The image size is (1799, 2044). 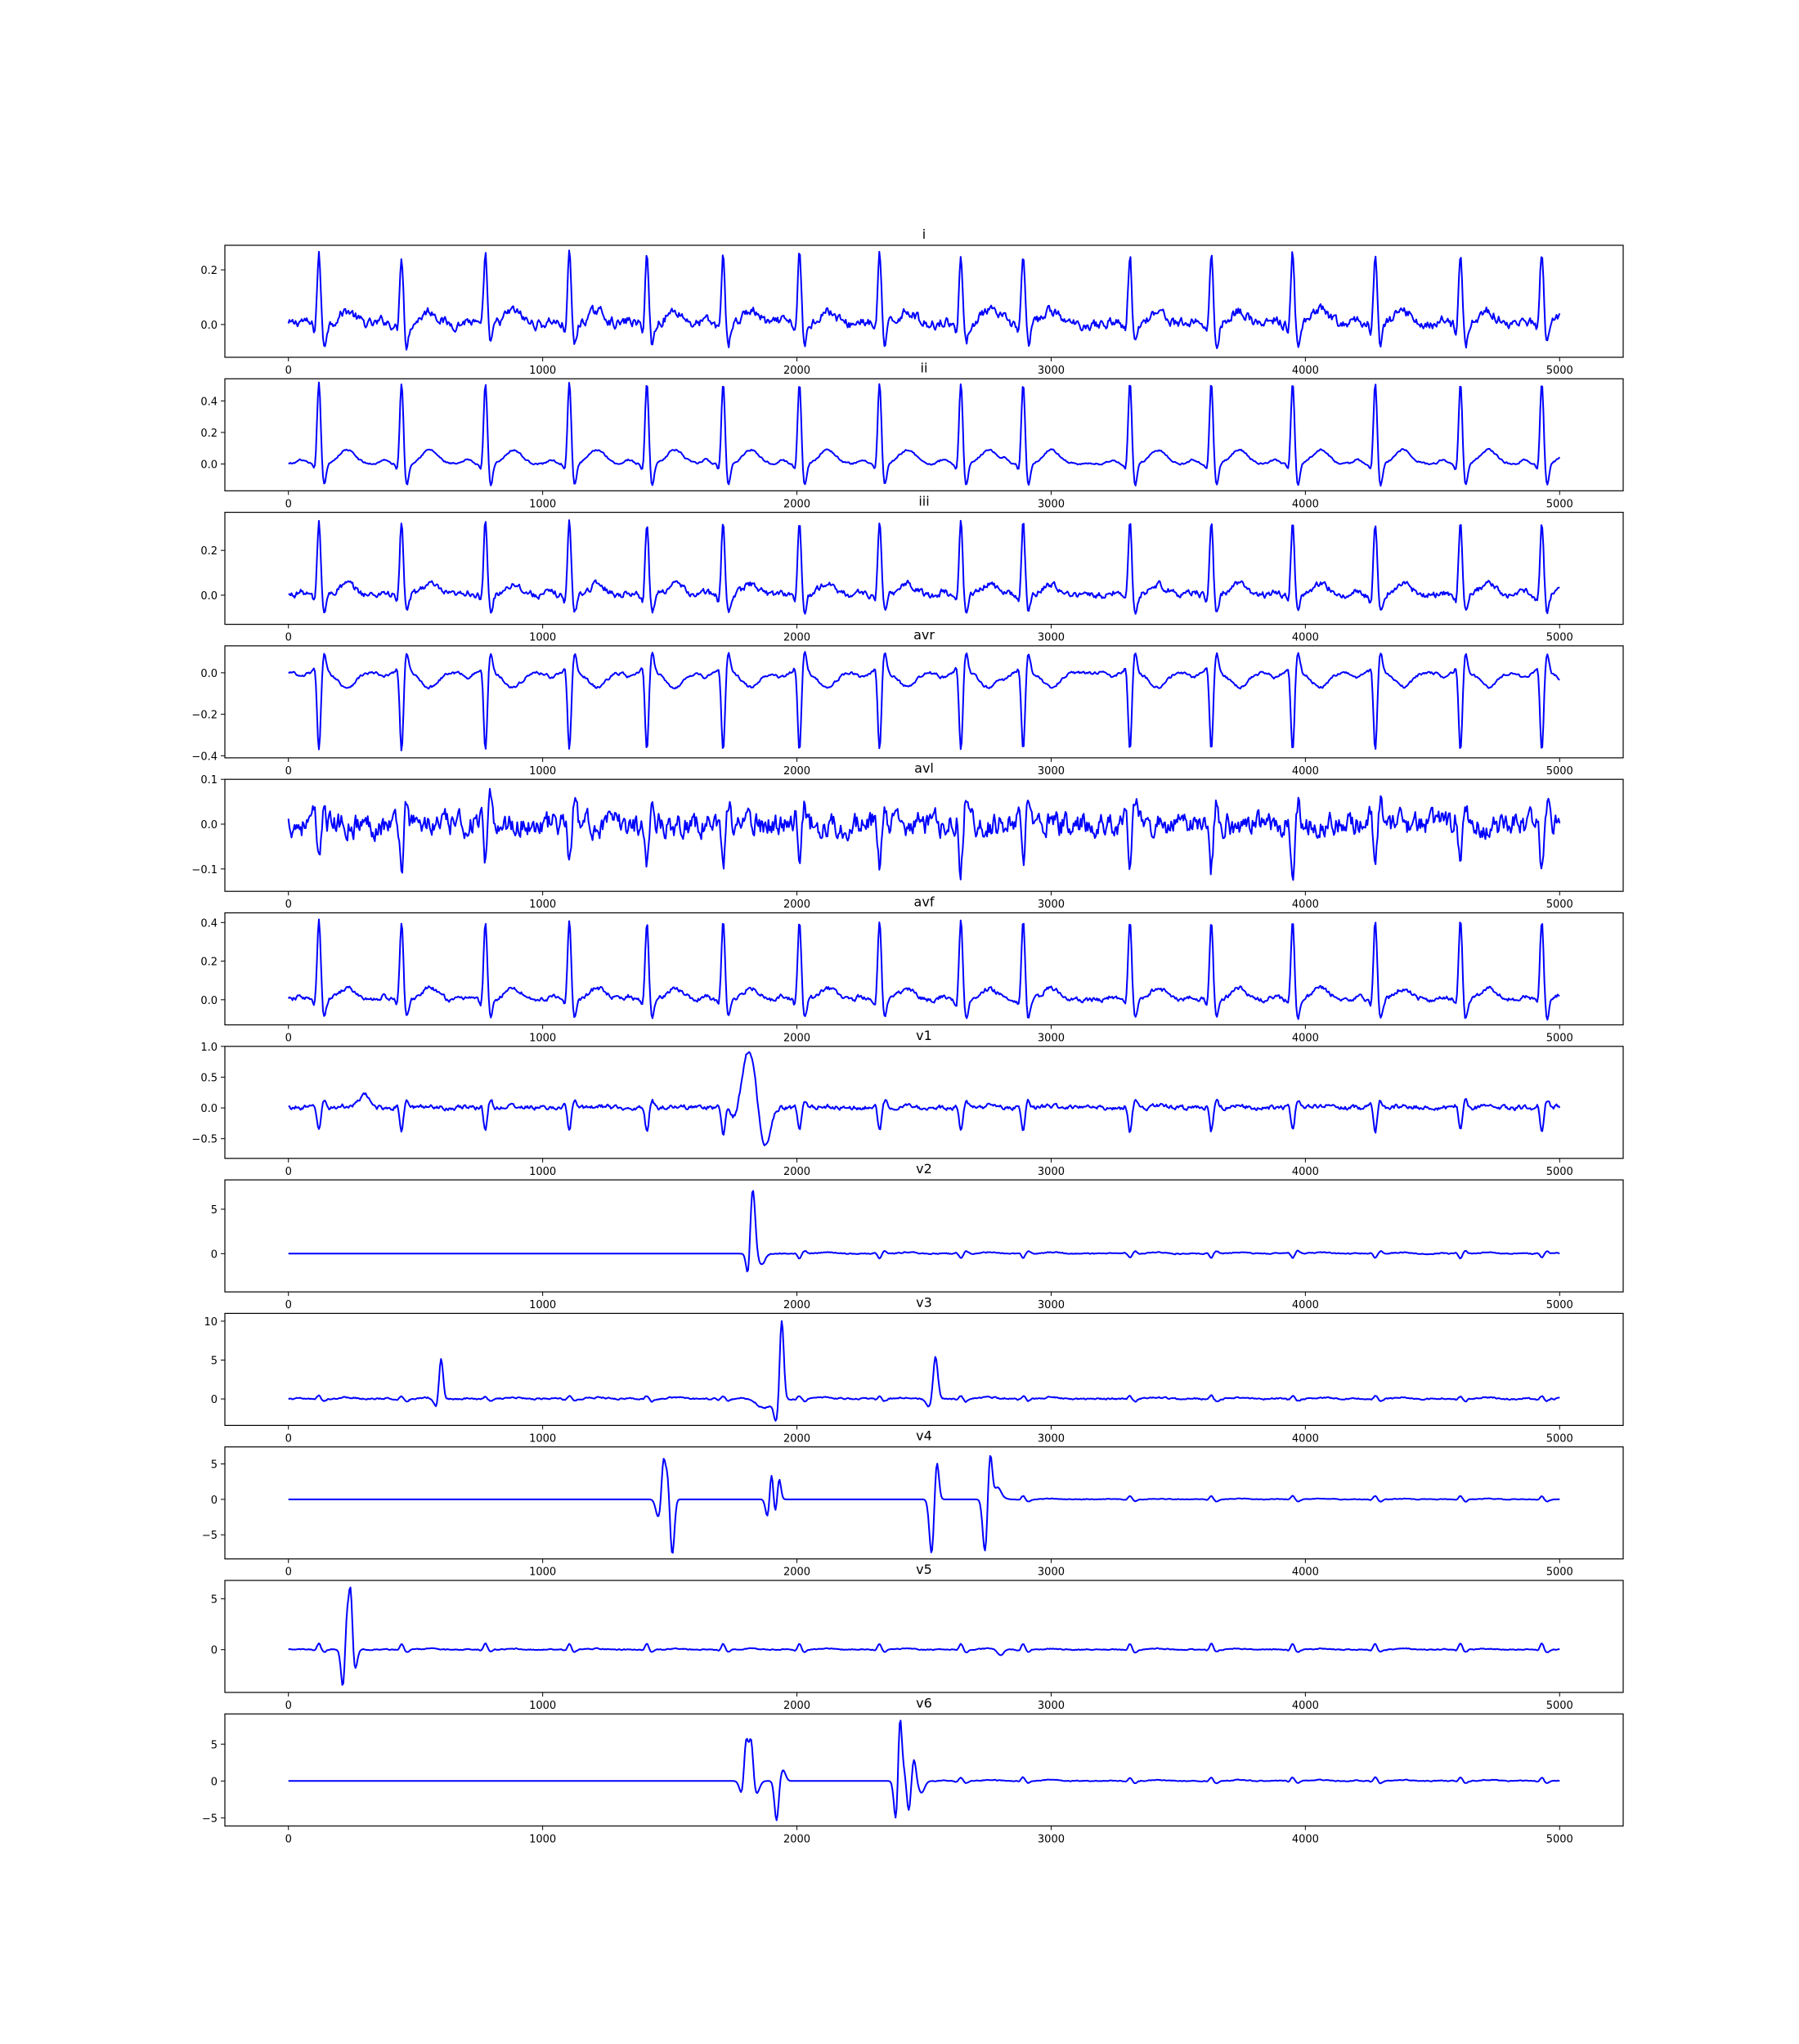 What do you see at coordinates (924, 234) in the screenshot?
I see `panel-title: i` at bounding box center [924, 234].